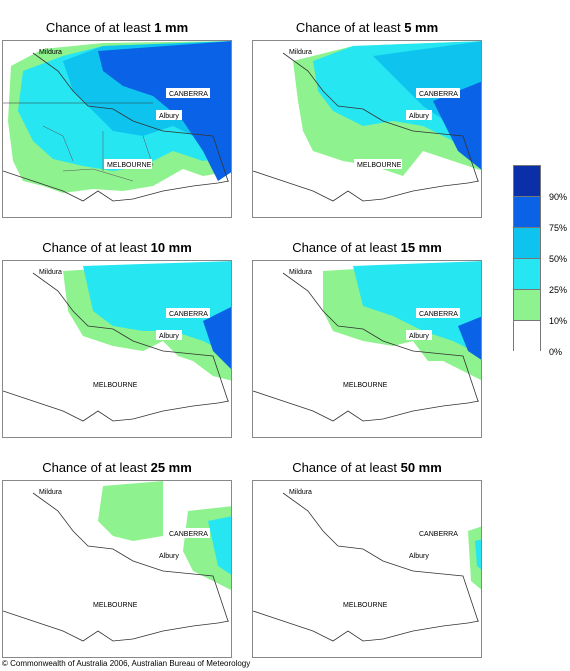 The height and width of the screenshot is (671, 570). What do you see at coordinates (558, 228) in the screenshot?
I see `legend-tick-75: 75%` at bounding box center [558, 228].